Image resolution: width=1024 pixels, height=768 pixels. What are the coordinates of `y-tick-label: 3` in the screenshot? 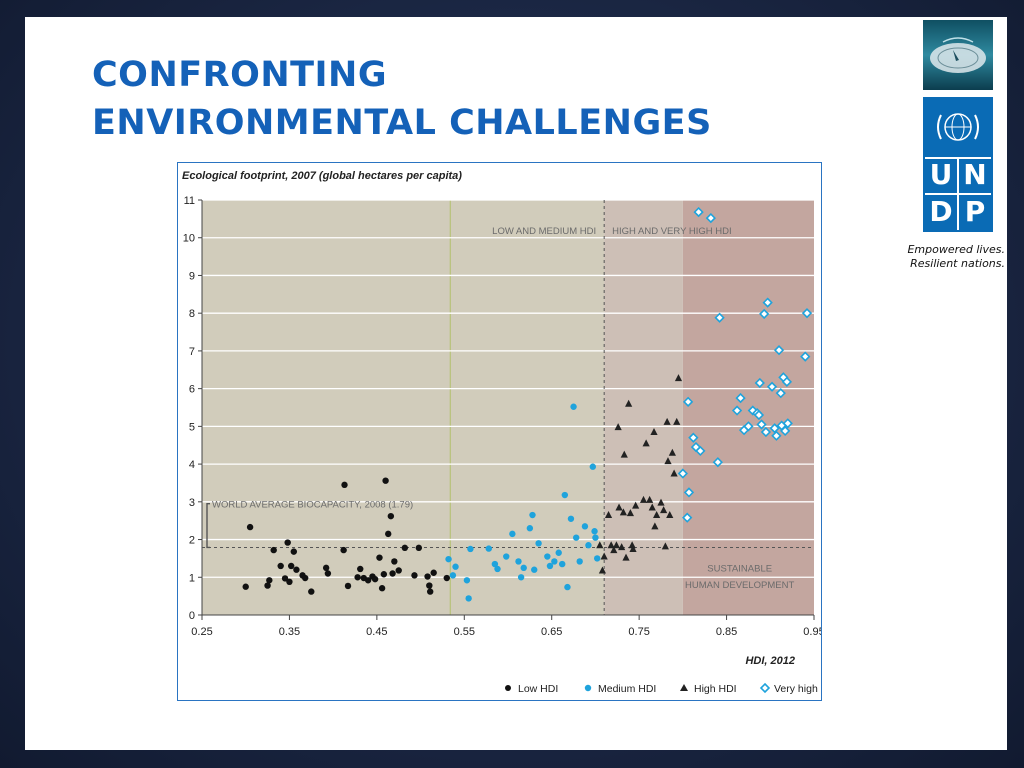 It's located at (192, 503).